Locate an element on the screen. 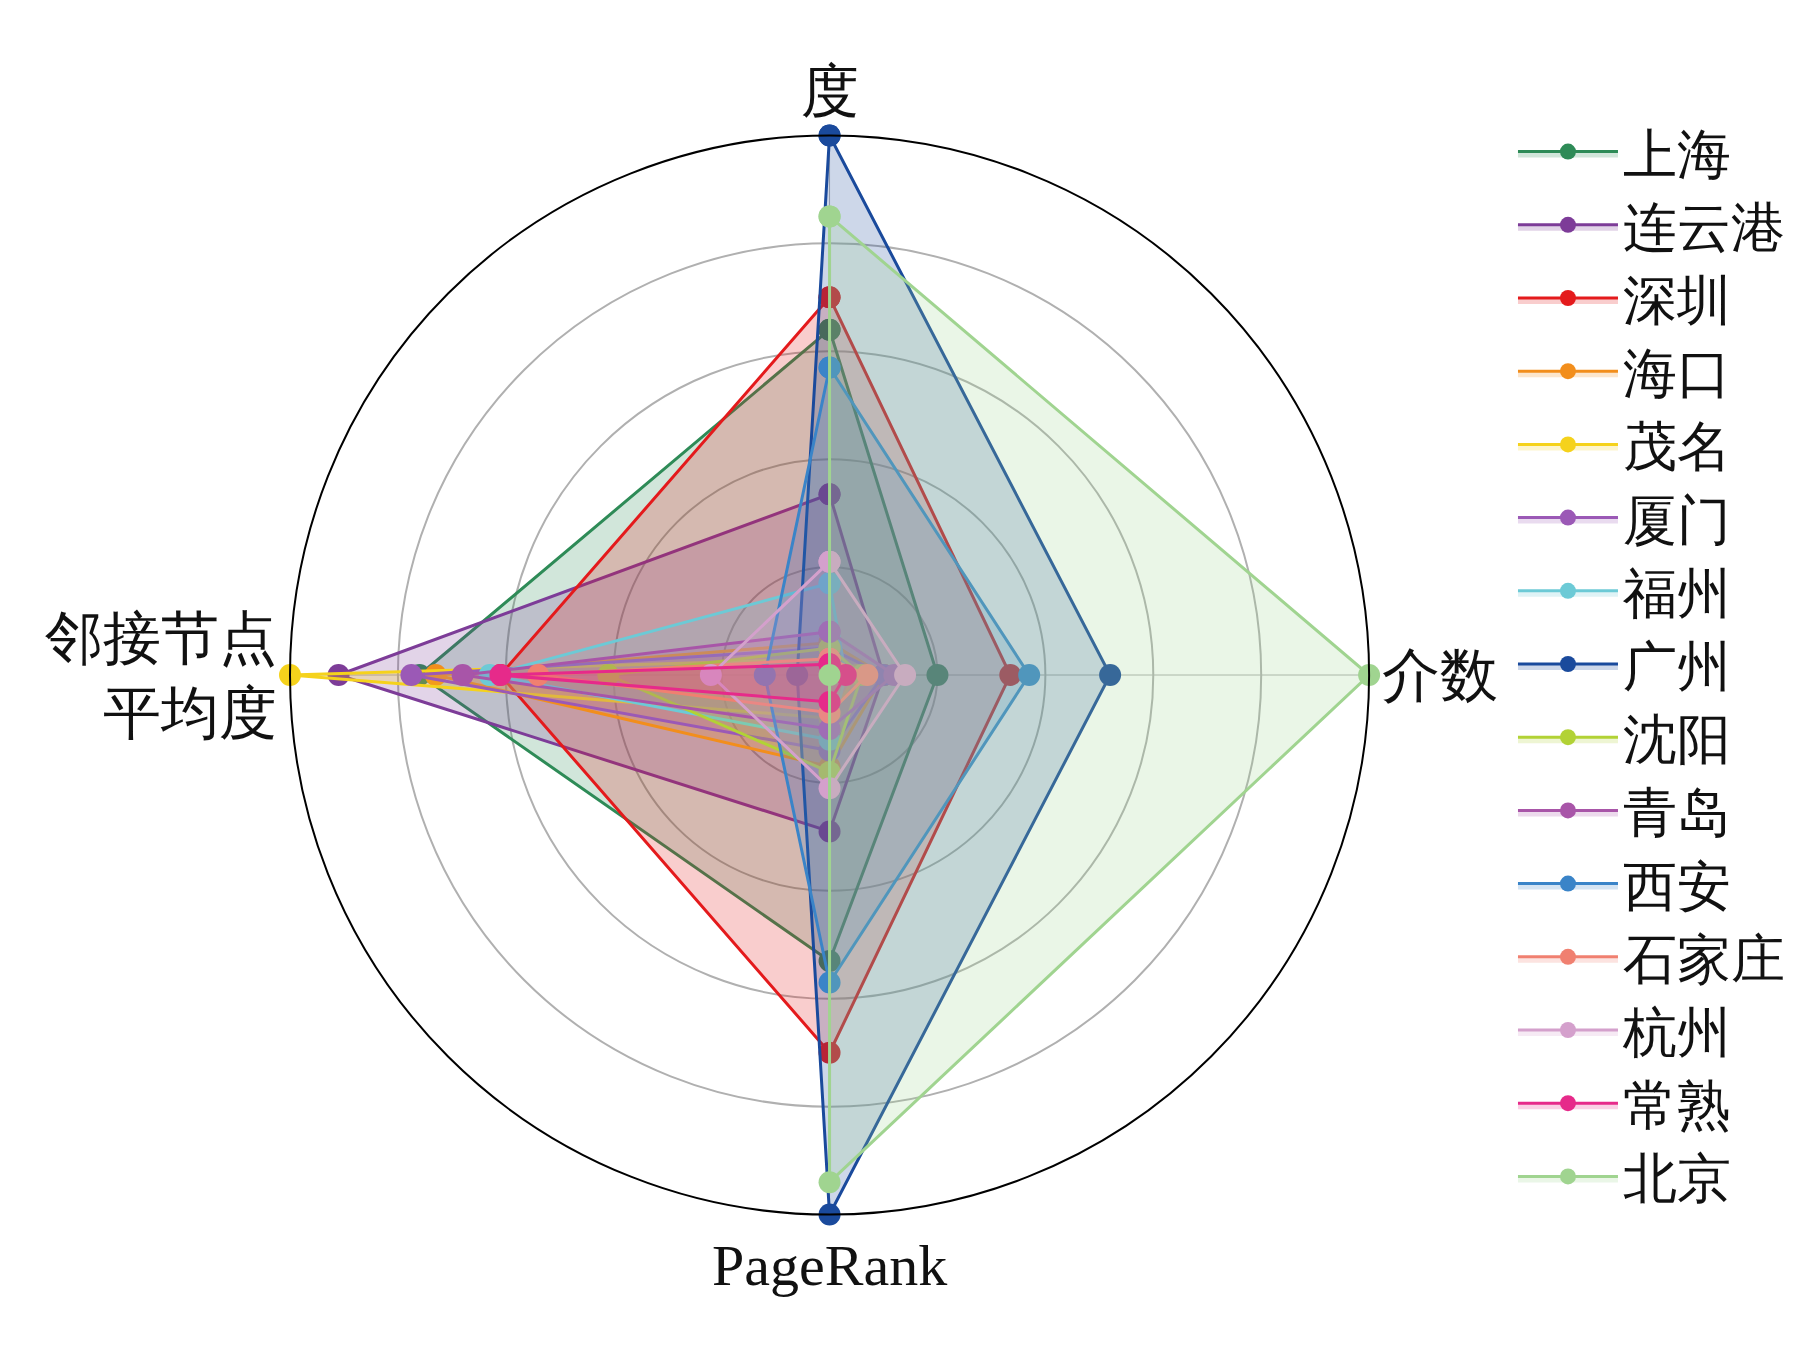 Image resolution: width=1819 pixels, height=1370 pixels. legend-label: 连云港 is located at coordinates (1703, 227).